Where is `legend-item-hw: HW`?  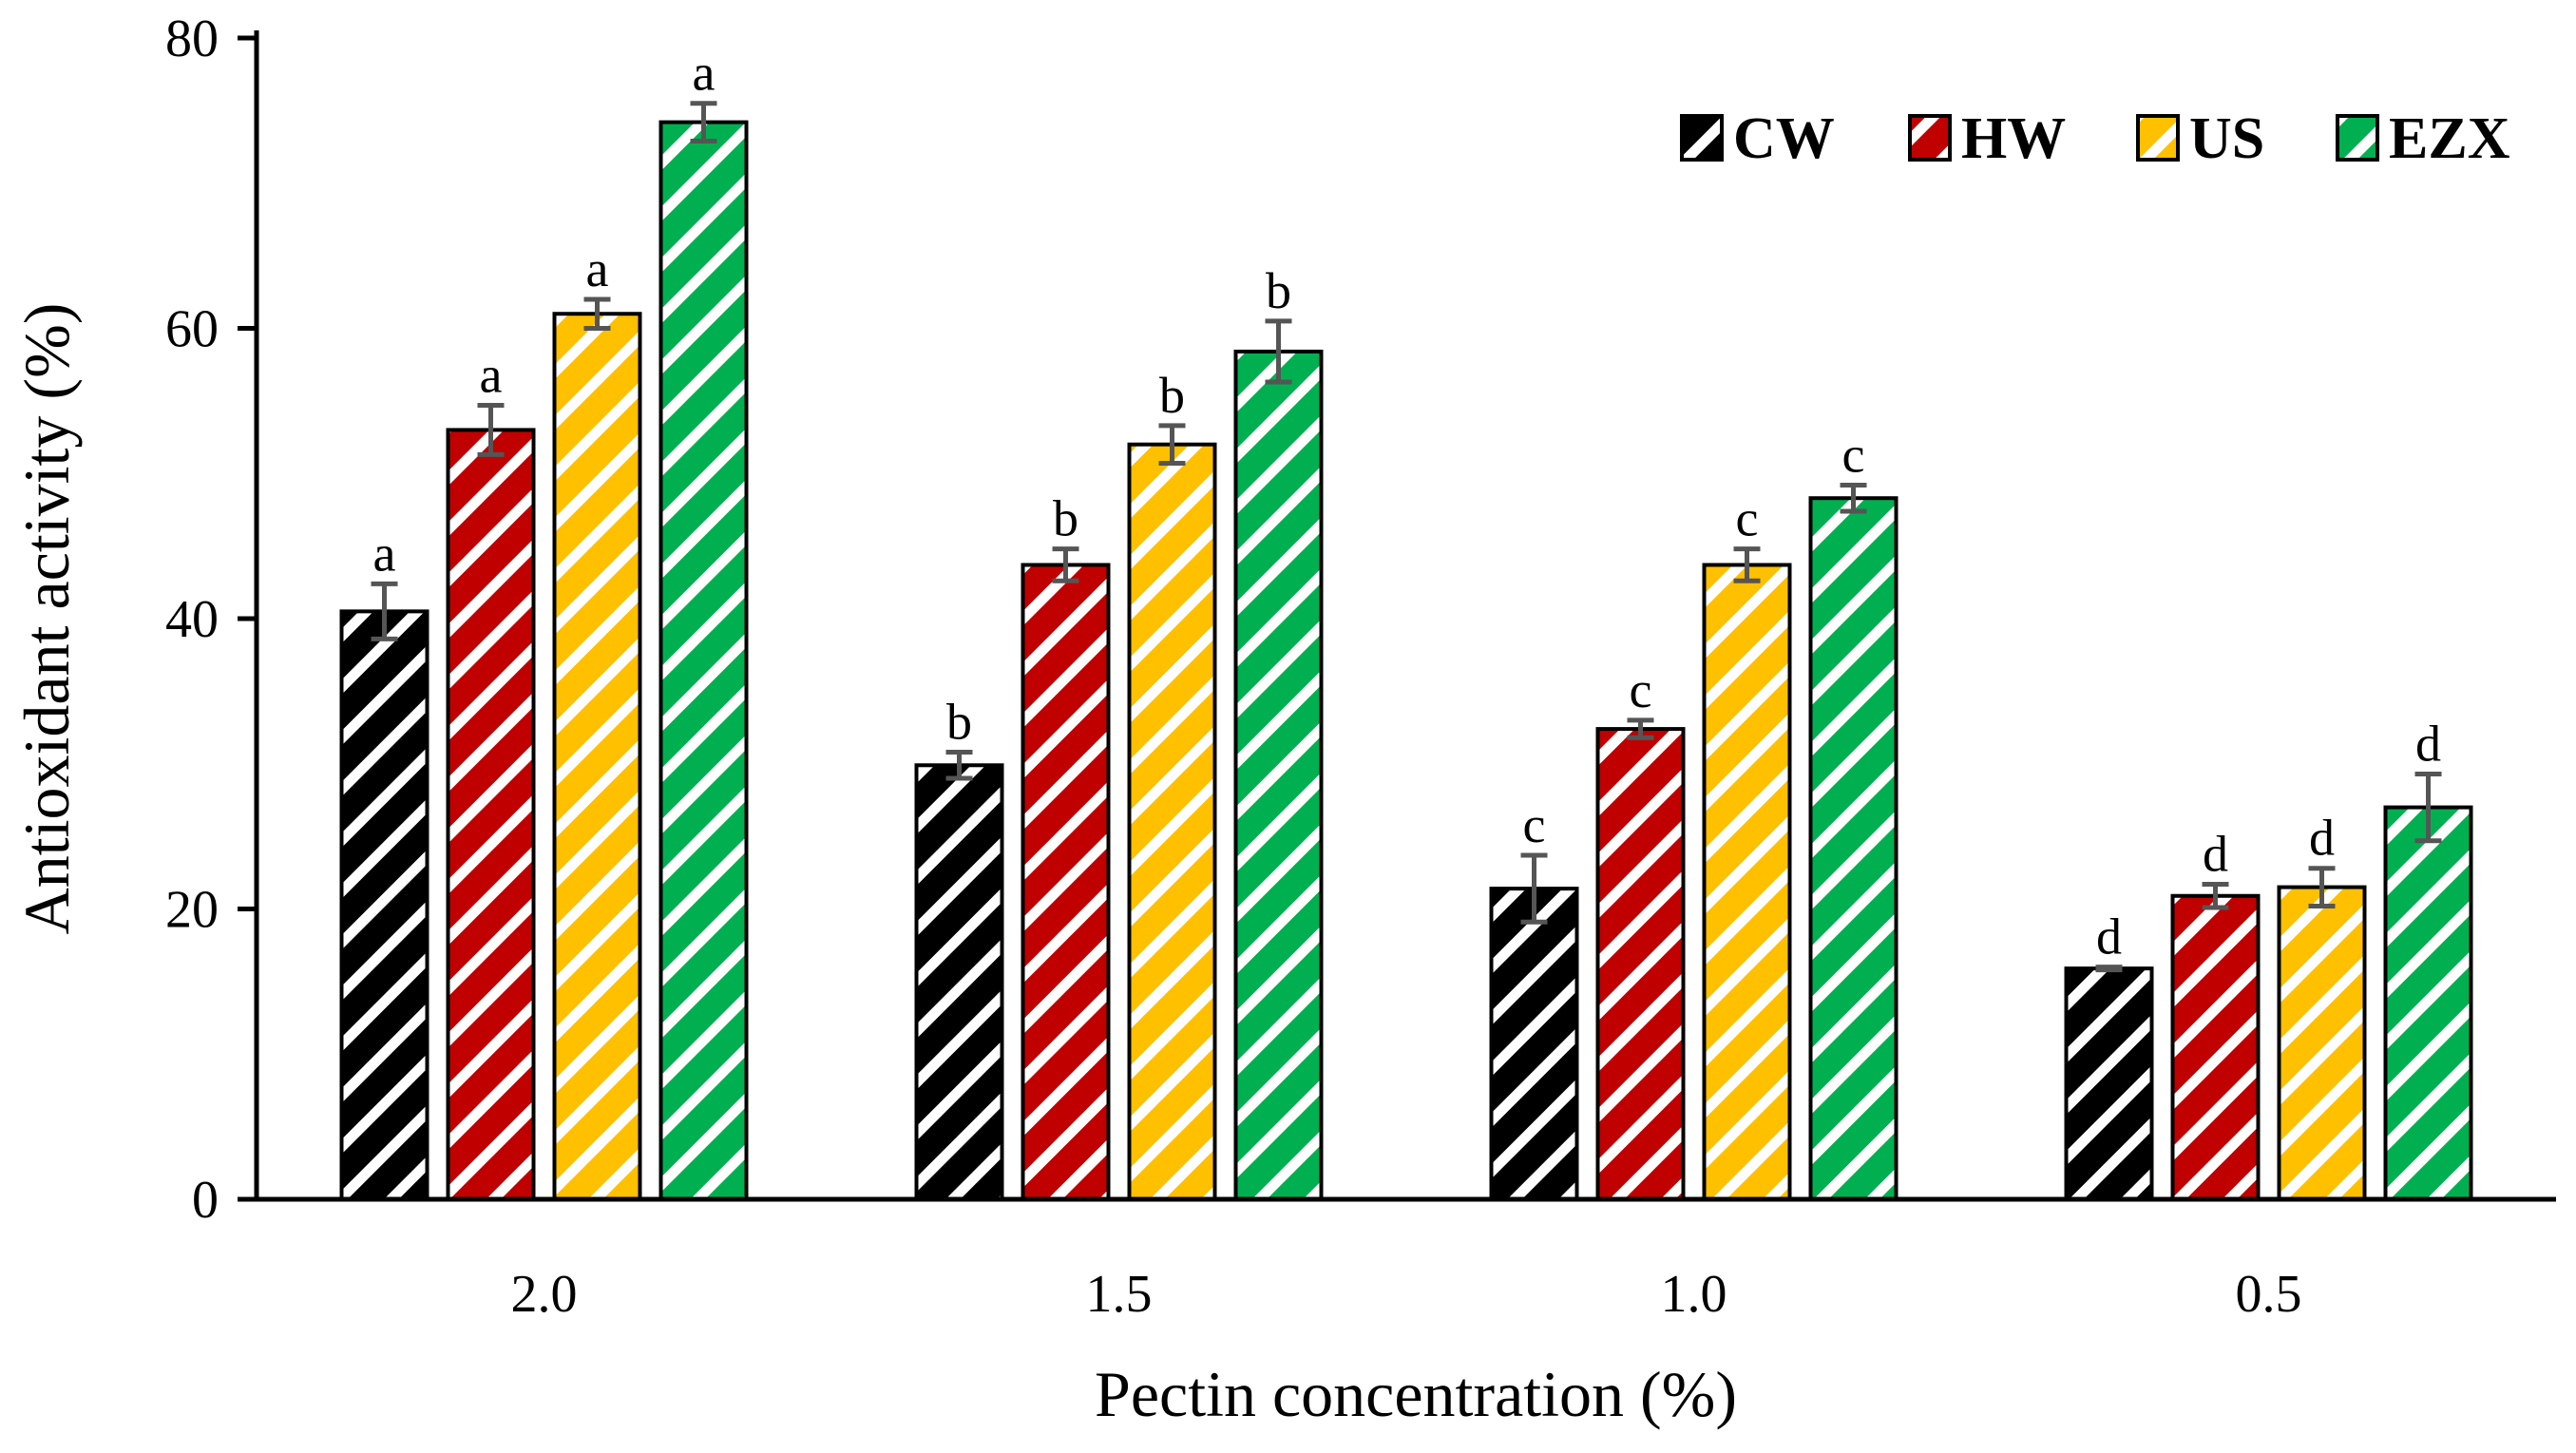
legend-item-hw: HW is located at coordinates (1987, 138).